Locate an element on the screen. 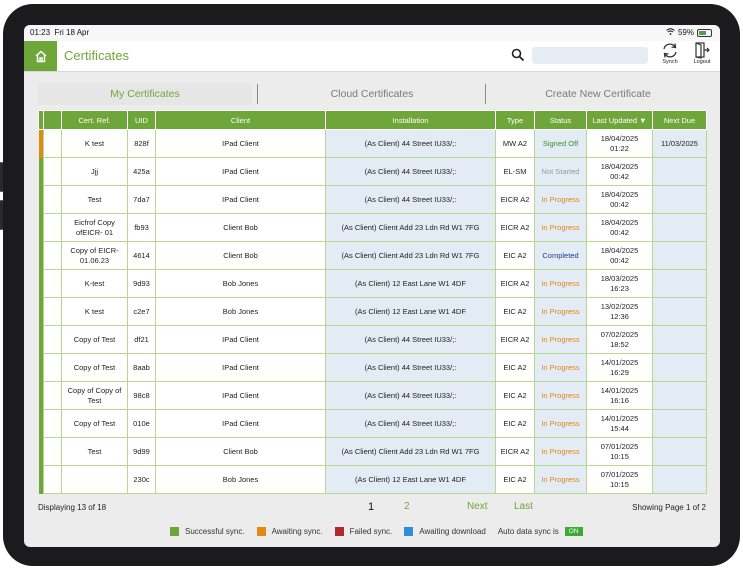  cert-ref-cell: Copy of Test is located at coordinates (94, 423).